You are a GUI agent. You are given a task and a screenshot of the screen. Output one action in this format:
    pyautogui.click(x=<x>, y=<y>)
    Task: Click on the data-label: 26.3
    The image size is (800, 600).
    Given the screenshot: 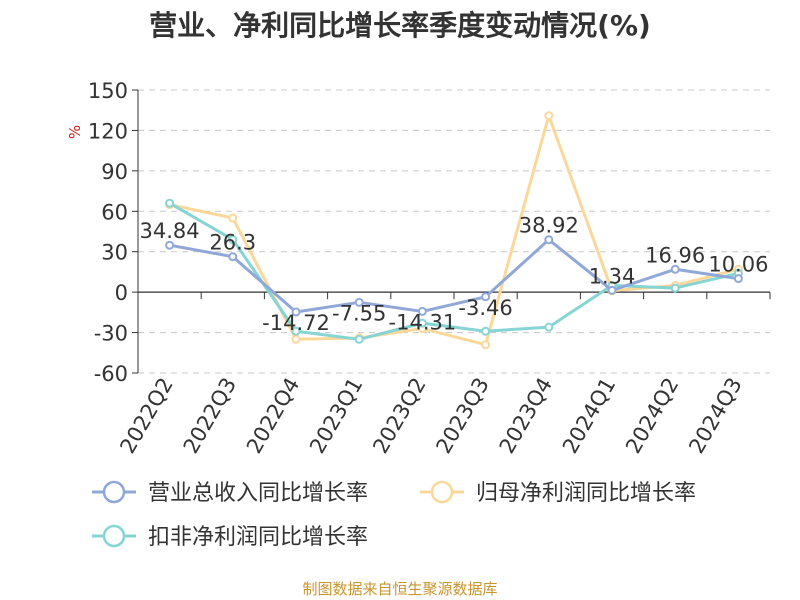 What is the action you would take?
    pyautogui.click(x=232, y=243)
    